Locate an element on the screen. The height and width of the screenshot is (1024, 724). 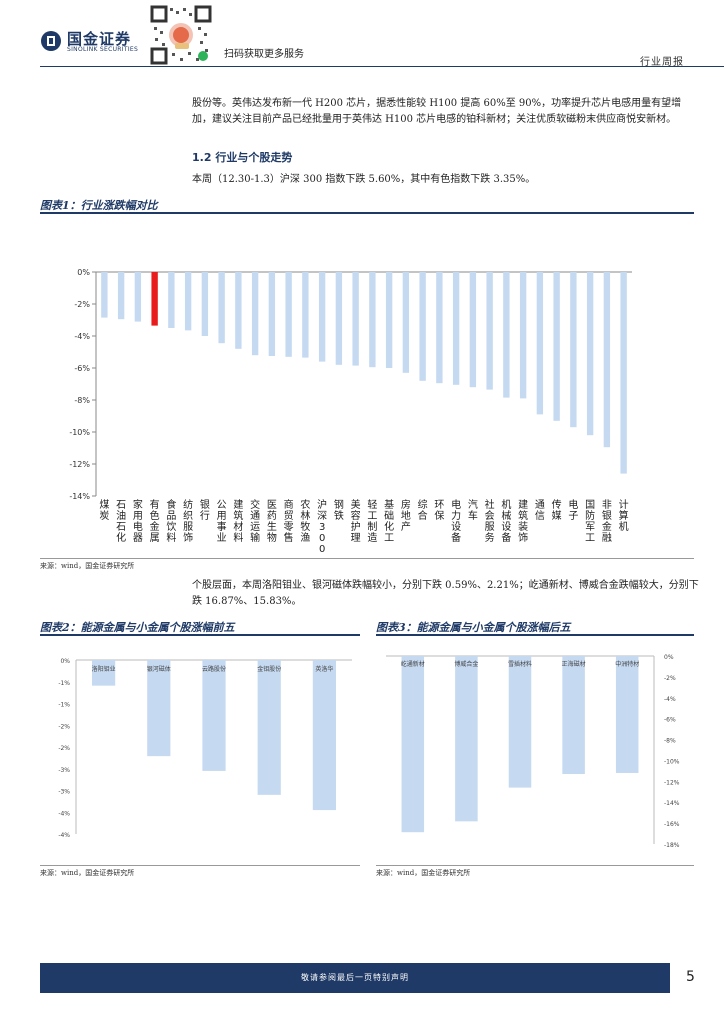
x-label-6: 纺织服饰 is located at coordinates (188, 521).